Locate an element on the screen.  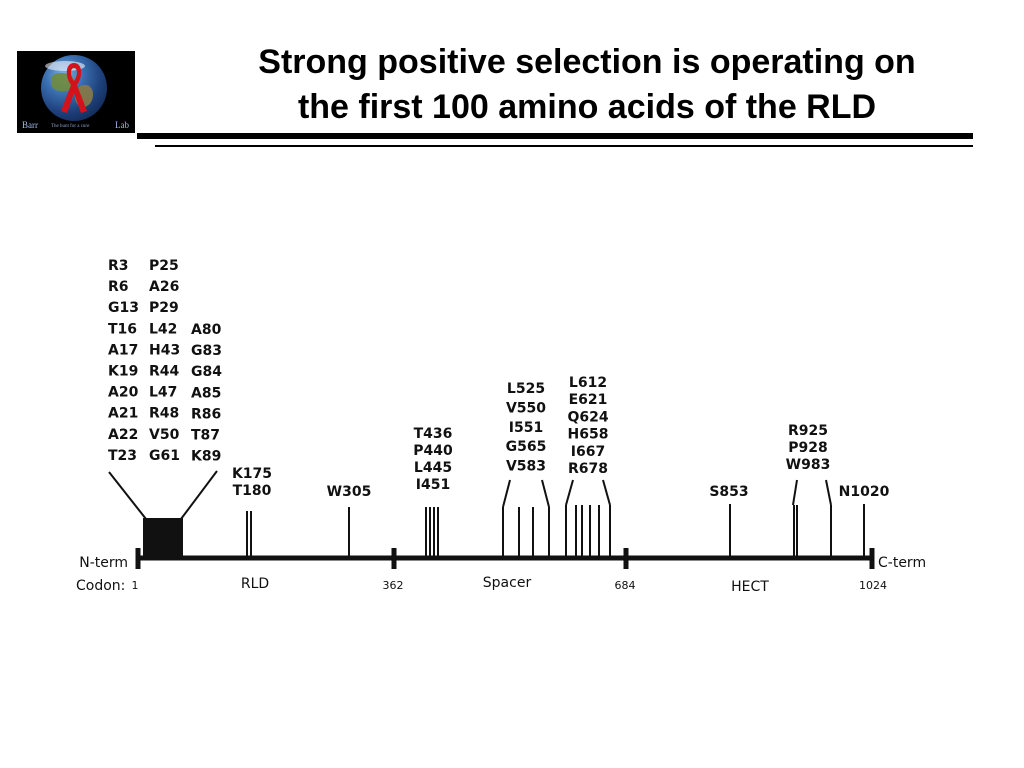
residue-label: R86 is located at coordinates (206, 414).